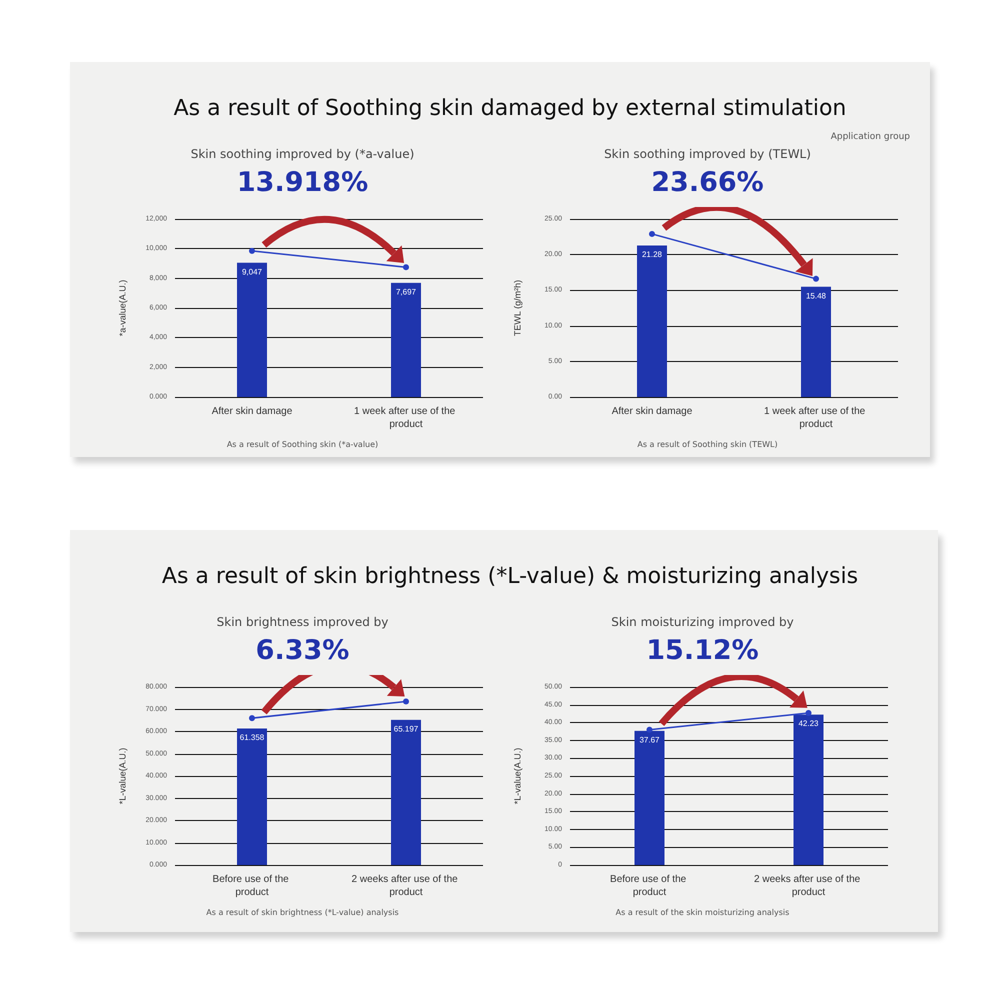  Describe the element at coordinates (123, 308) in the screenshot. I see `y-axis-title: *a-value(A.U.)` at that location.